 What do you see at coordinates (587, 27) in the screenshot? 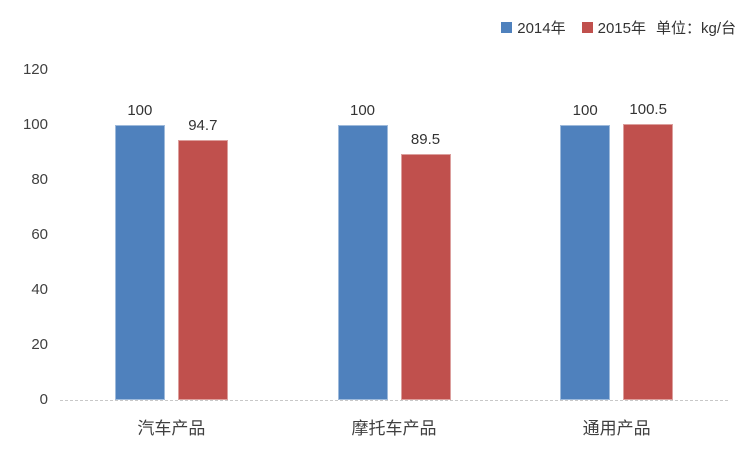
I see `legend-swatch-2015-icon` at bounding box center [587, 27].